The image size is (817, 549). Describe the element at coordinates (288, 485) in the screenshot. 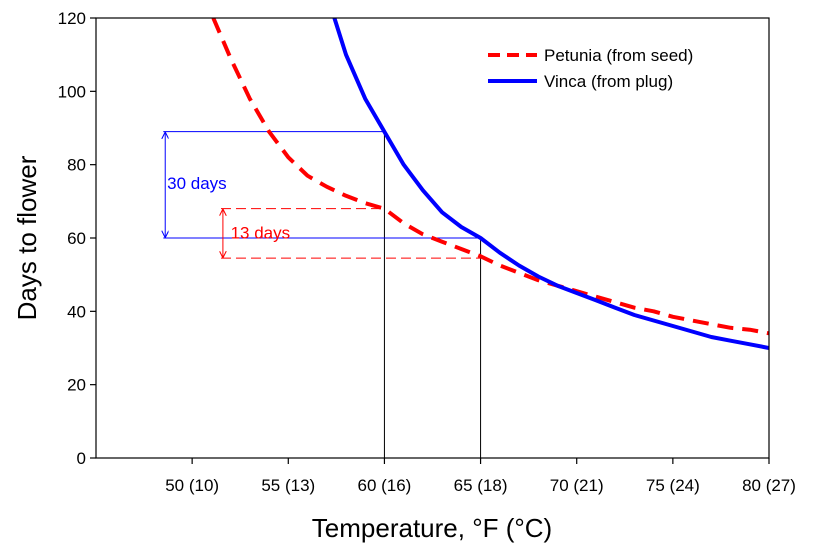

I see `x-tick-label: 55 (13)` at that location.